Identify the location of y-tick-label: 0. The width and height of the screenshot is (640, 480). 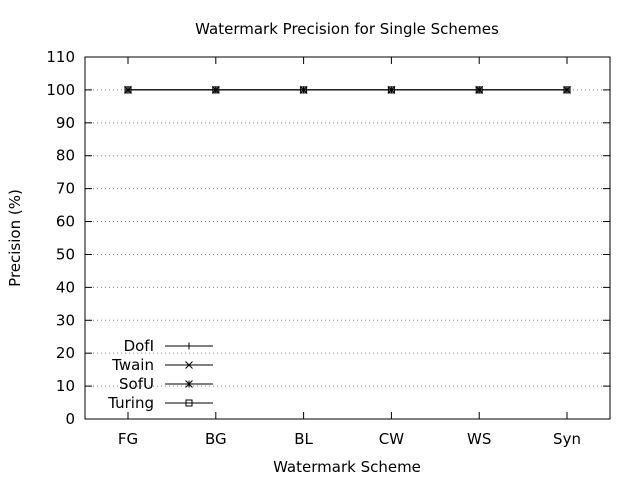
(70, 419).